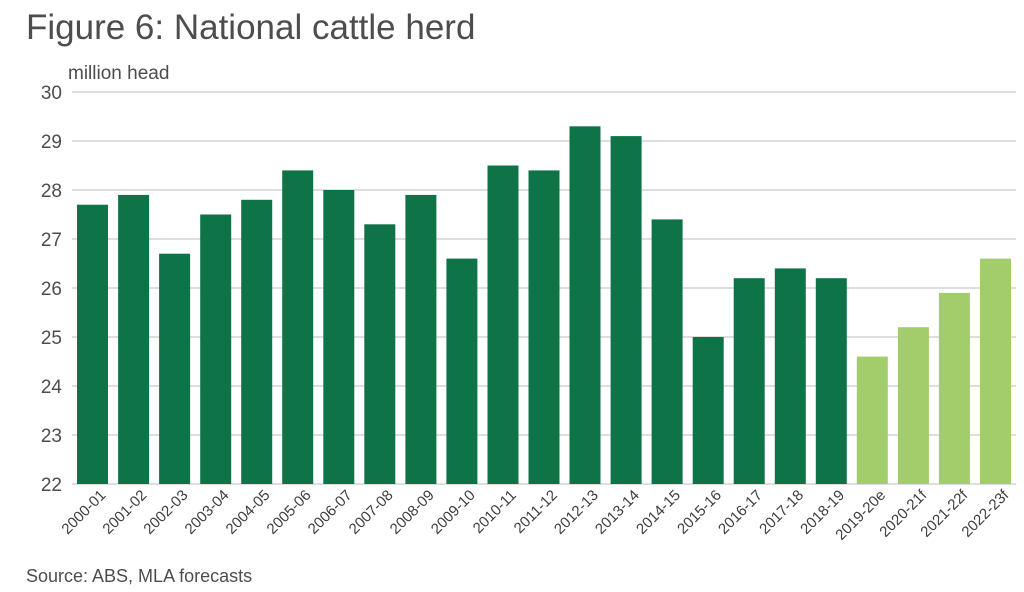 This screenshot has width=1024, height=592. I want to click on x-tick-label: 2016-17, so click(740, 512).